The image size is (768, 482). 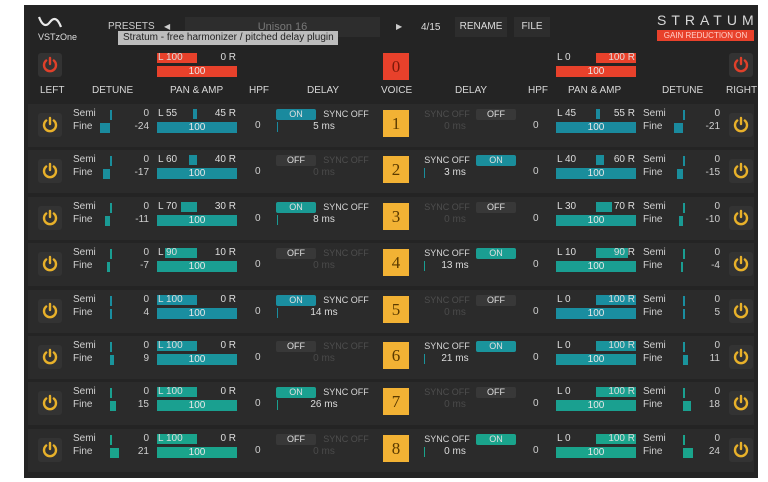 I want to click on presets-button: PRESETS, so click(x=131, y=26).